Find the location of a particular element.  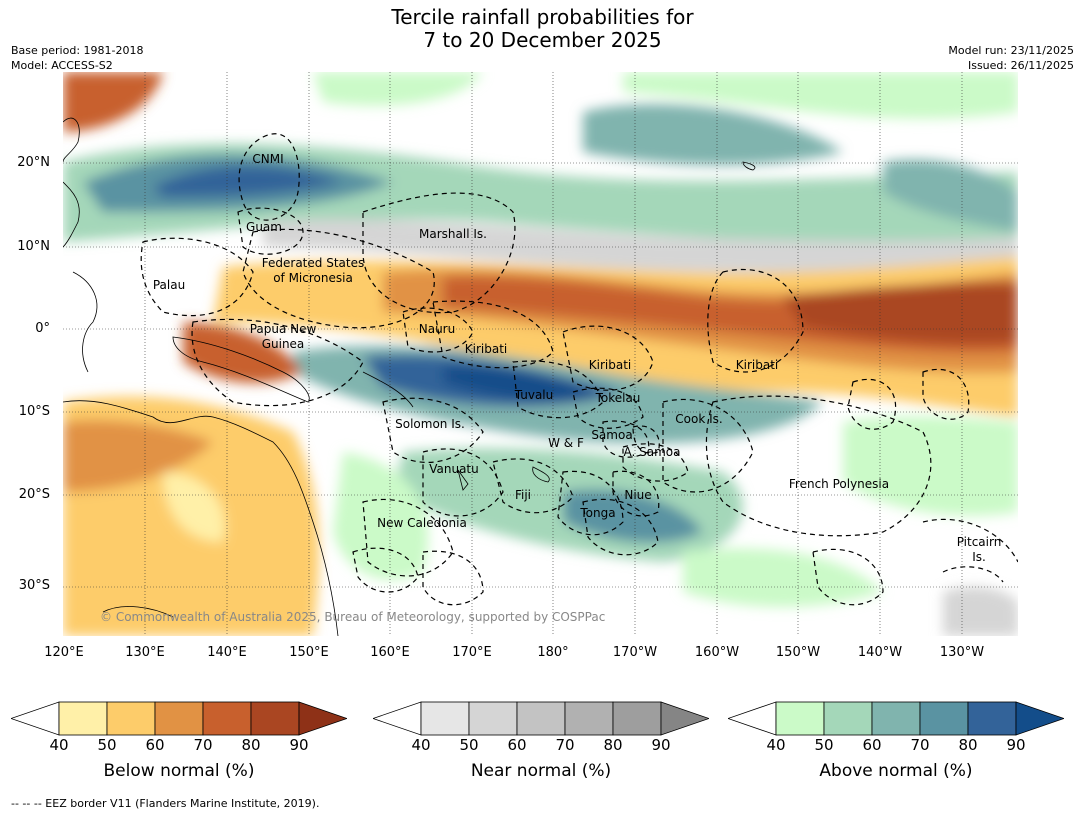

model-name: Model: ACCESS-S2 is located at coordinates (62, 65).